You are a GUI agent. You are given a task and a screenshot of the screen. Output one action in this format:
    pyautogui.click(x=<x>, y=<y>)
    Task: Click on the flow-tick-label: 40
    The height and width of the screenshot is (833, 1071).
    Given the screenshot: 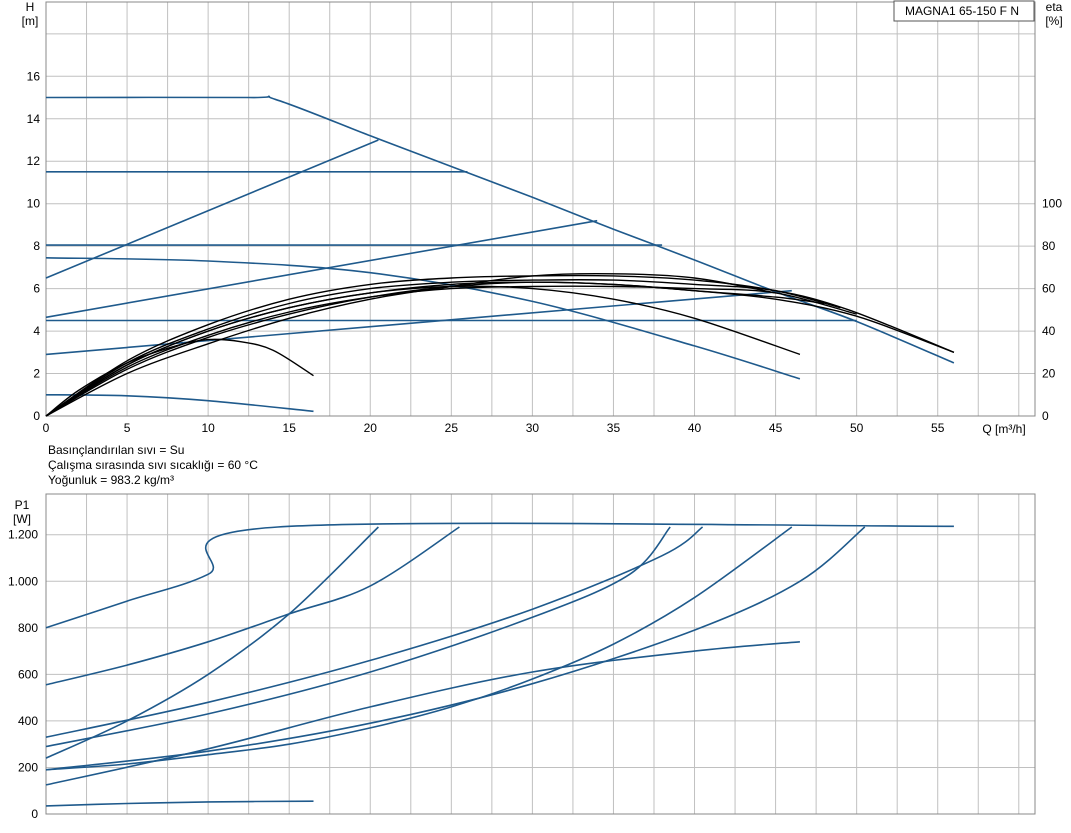 What is the action you would take?
    pyautogui.click(x=695, y=428)
    